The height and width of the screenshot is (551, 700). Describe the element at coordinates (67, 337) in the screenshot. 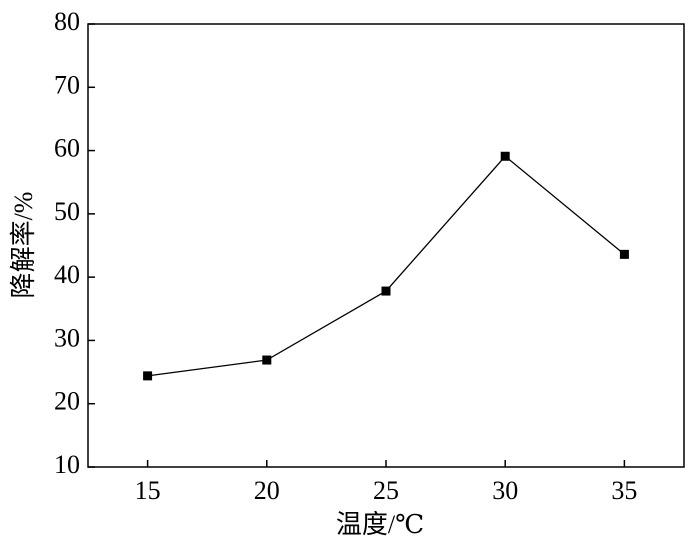

I see `y-tick-label: 30` at that location.